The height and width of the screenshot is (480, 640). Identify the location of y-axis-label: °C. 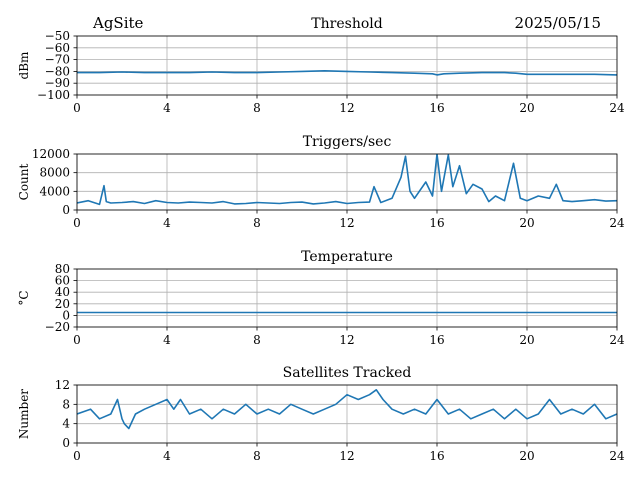
(24, 297).